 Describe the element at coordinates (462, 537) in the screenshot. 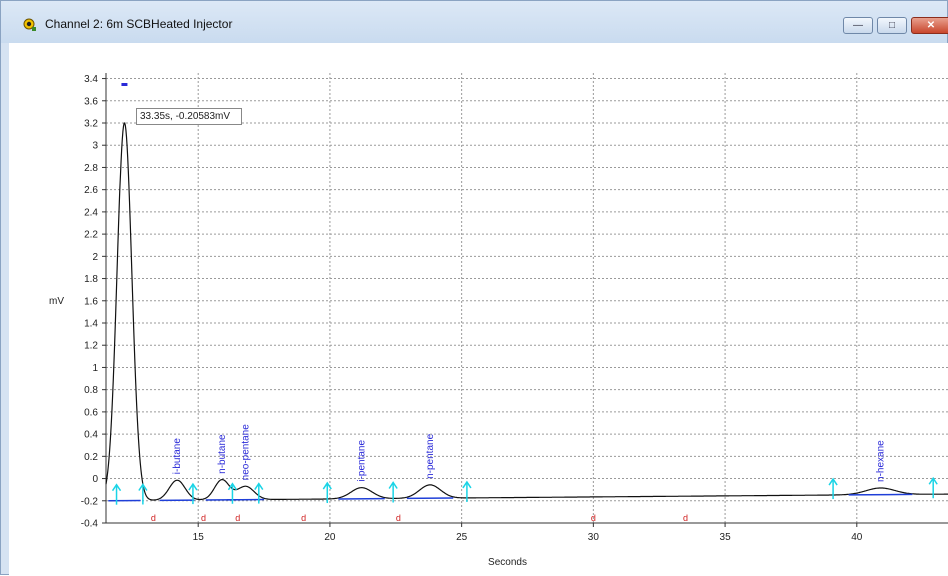

I see `x-tick-label: 25` at that location.